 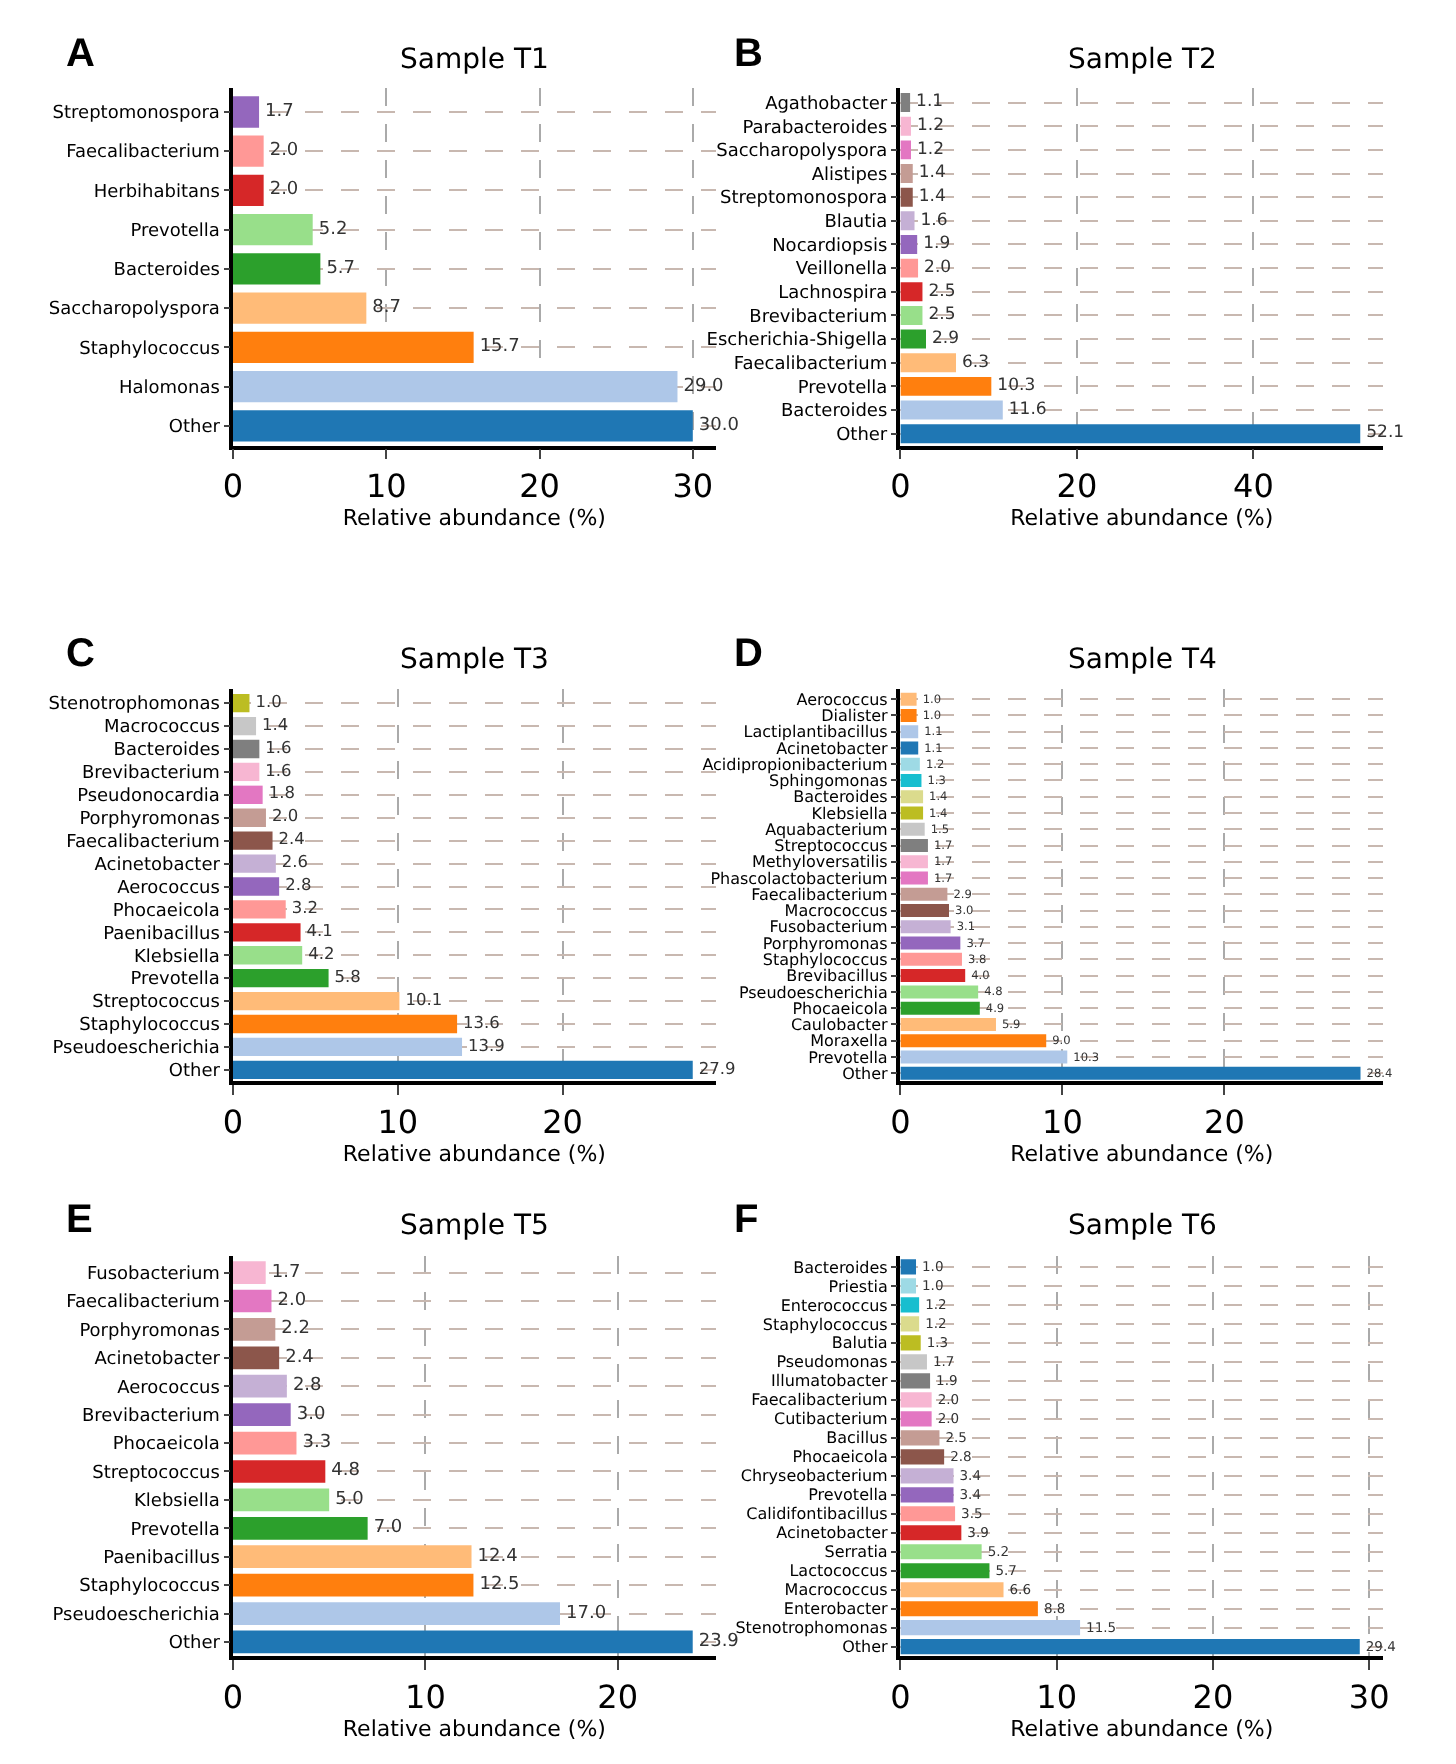 I want to click on y-tick-label: Enterococcus, so click(x=834, y=1305).